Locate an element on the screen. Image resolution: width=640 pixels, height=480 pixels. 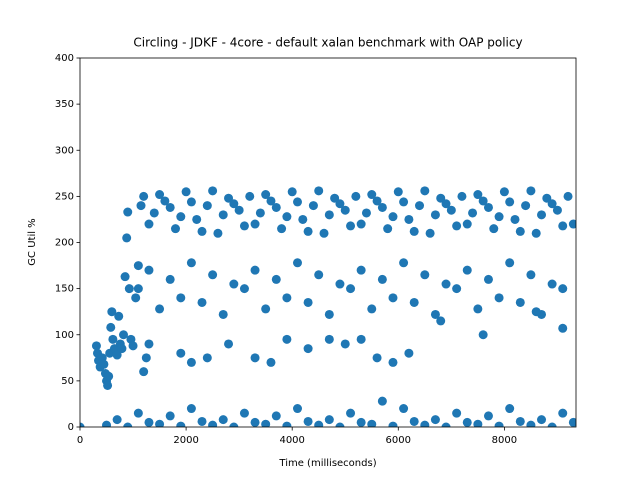
y-tick-label: 0 is located at coordinates (71, 427).